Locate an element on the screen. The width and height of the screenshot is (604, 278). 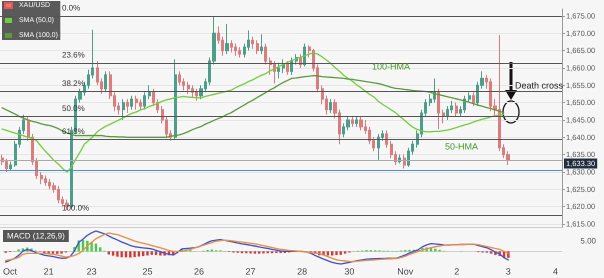
x-tick-label: 3 is located at coordinates (508, 271).